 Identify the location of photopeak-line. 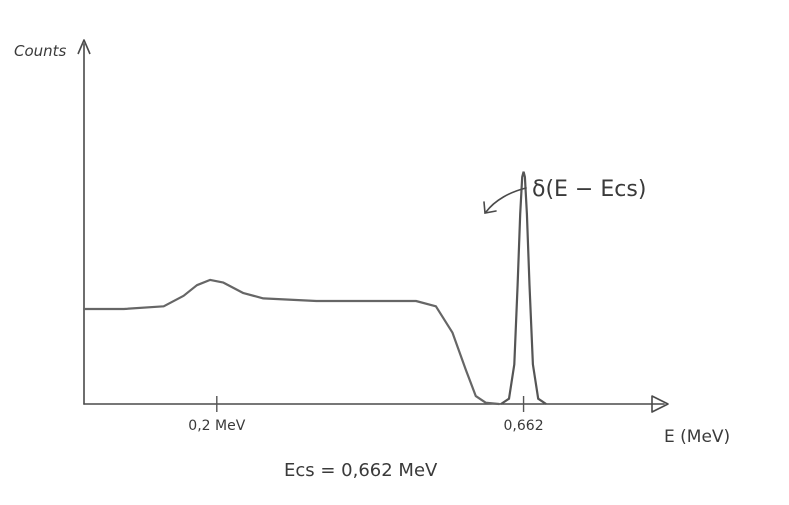
(523, 288).